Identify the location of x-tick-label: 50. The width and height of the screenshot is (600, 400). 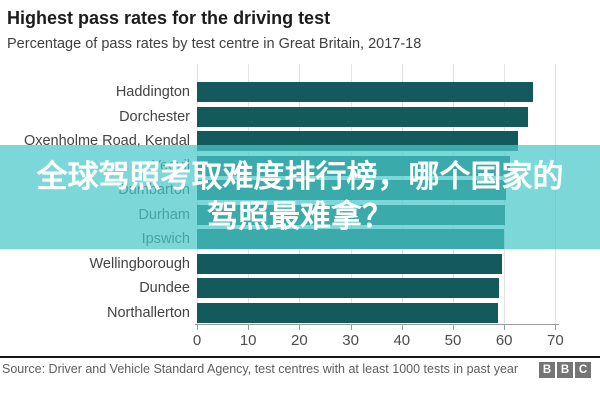
(453, 340).